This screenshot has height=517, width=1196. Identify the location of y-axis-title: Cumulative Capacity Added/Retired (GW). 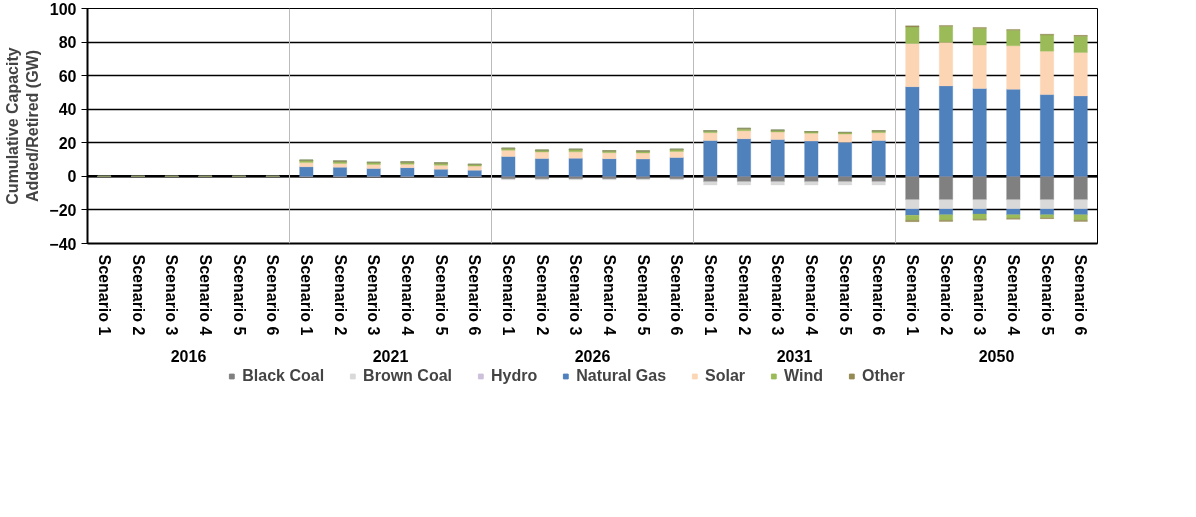
(22, 126).